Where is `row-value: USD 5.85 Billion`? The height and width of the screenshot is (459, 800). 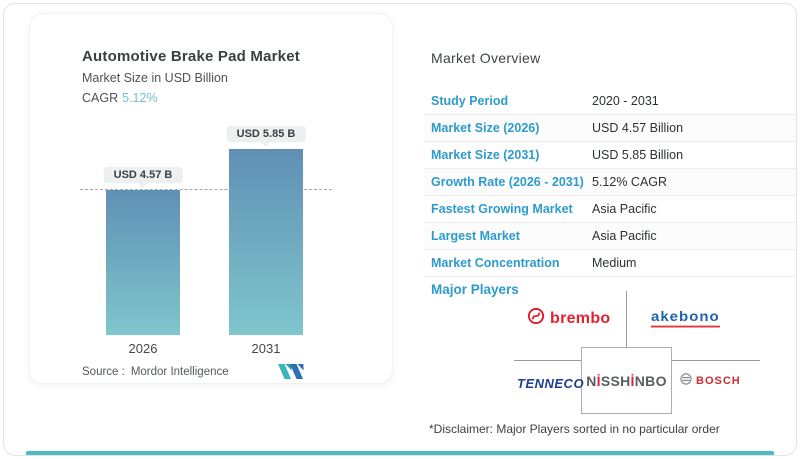 row-value: USD 5.85 Billion is located at coordinates (638, 155).